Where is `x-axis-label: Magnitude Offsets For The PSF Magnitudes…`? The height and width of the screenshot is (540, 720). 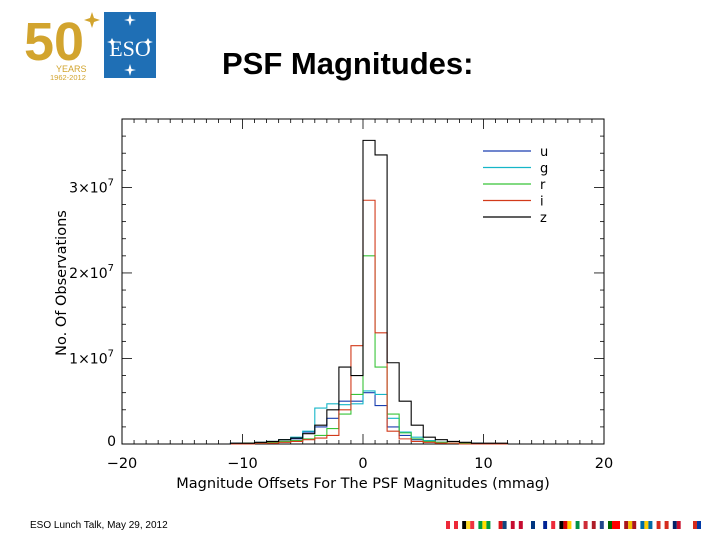
x-axis-label: Magnitude Offsets For The PSF Magnitudes… is located at coordinates (363, 484).